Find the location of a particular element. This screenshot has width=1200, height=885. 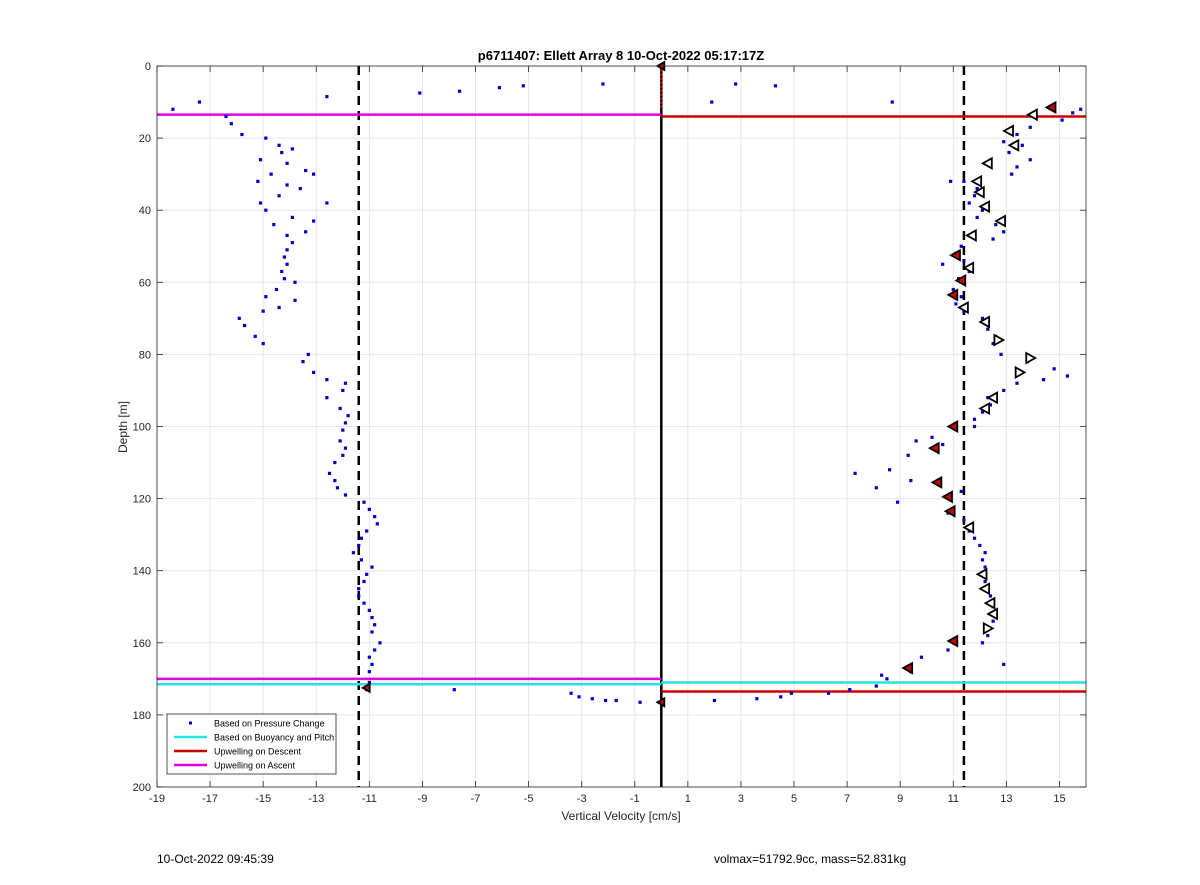

x-tick-label: 9 is located at coordinates (900, 799).